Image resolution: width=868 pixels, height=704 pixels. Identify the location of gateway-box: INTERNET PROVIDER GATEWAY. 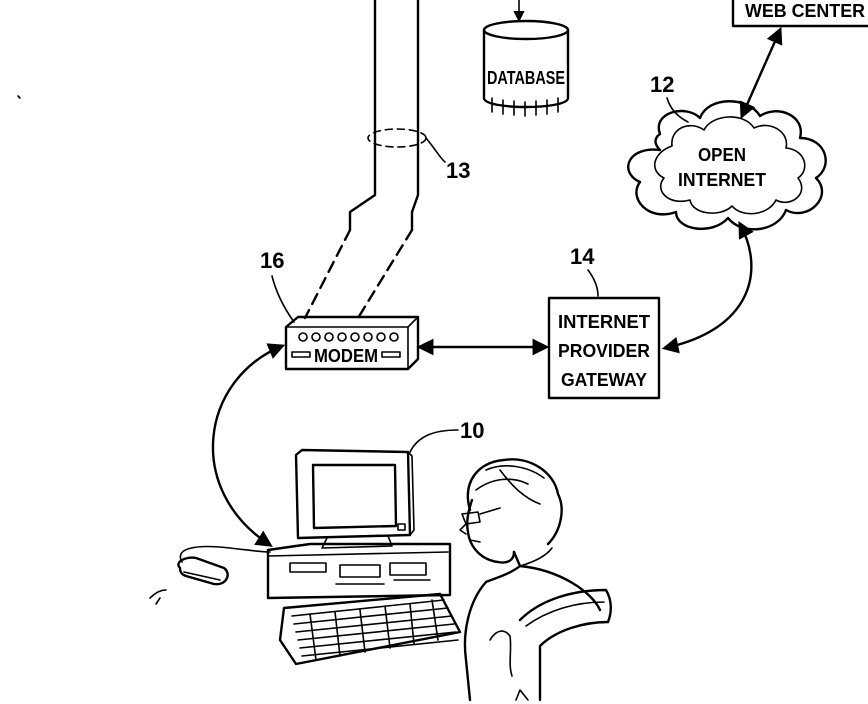
(604, 348).